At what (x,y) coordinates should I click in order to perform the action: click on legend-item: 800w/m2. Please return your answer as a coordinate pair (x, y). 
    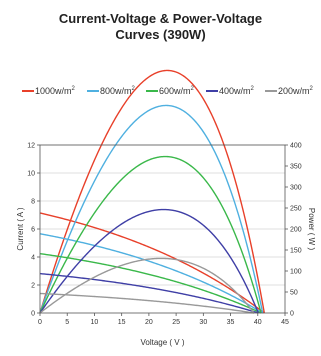
    Looking at the image, I should click on (111, 91).